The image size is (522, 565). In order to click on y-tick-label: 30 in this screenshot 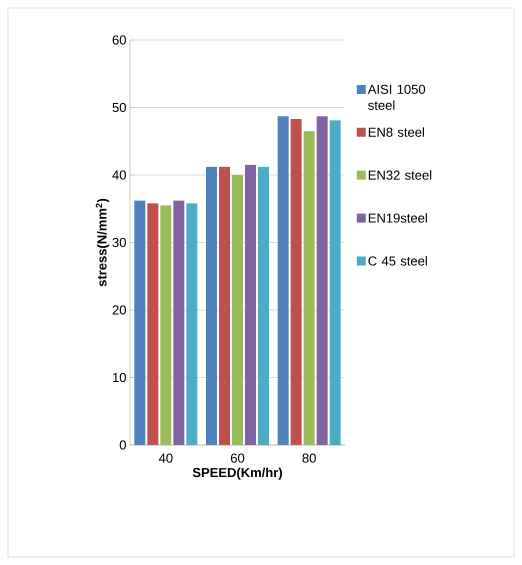, I will do `click(119, 243)`.